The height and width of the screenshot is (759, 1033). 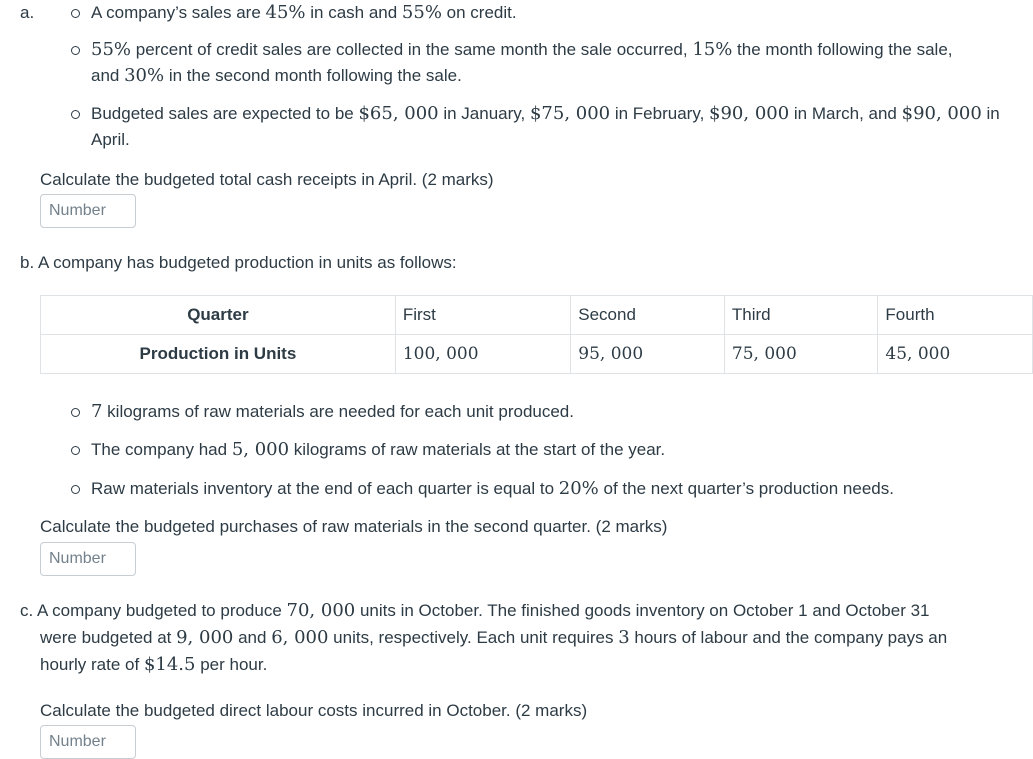 I want to click on part-c-answer-input, so click(x=88, y=742).